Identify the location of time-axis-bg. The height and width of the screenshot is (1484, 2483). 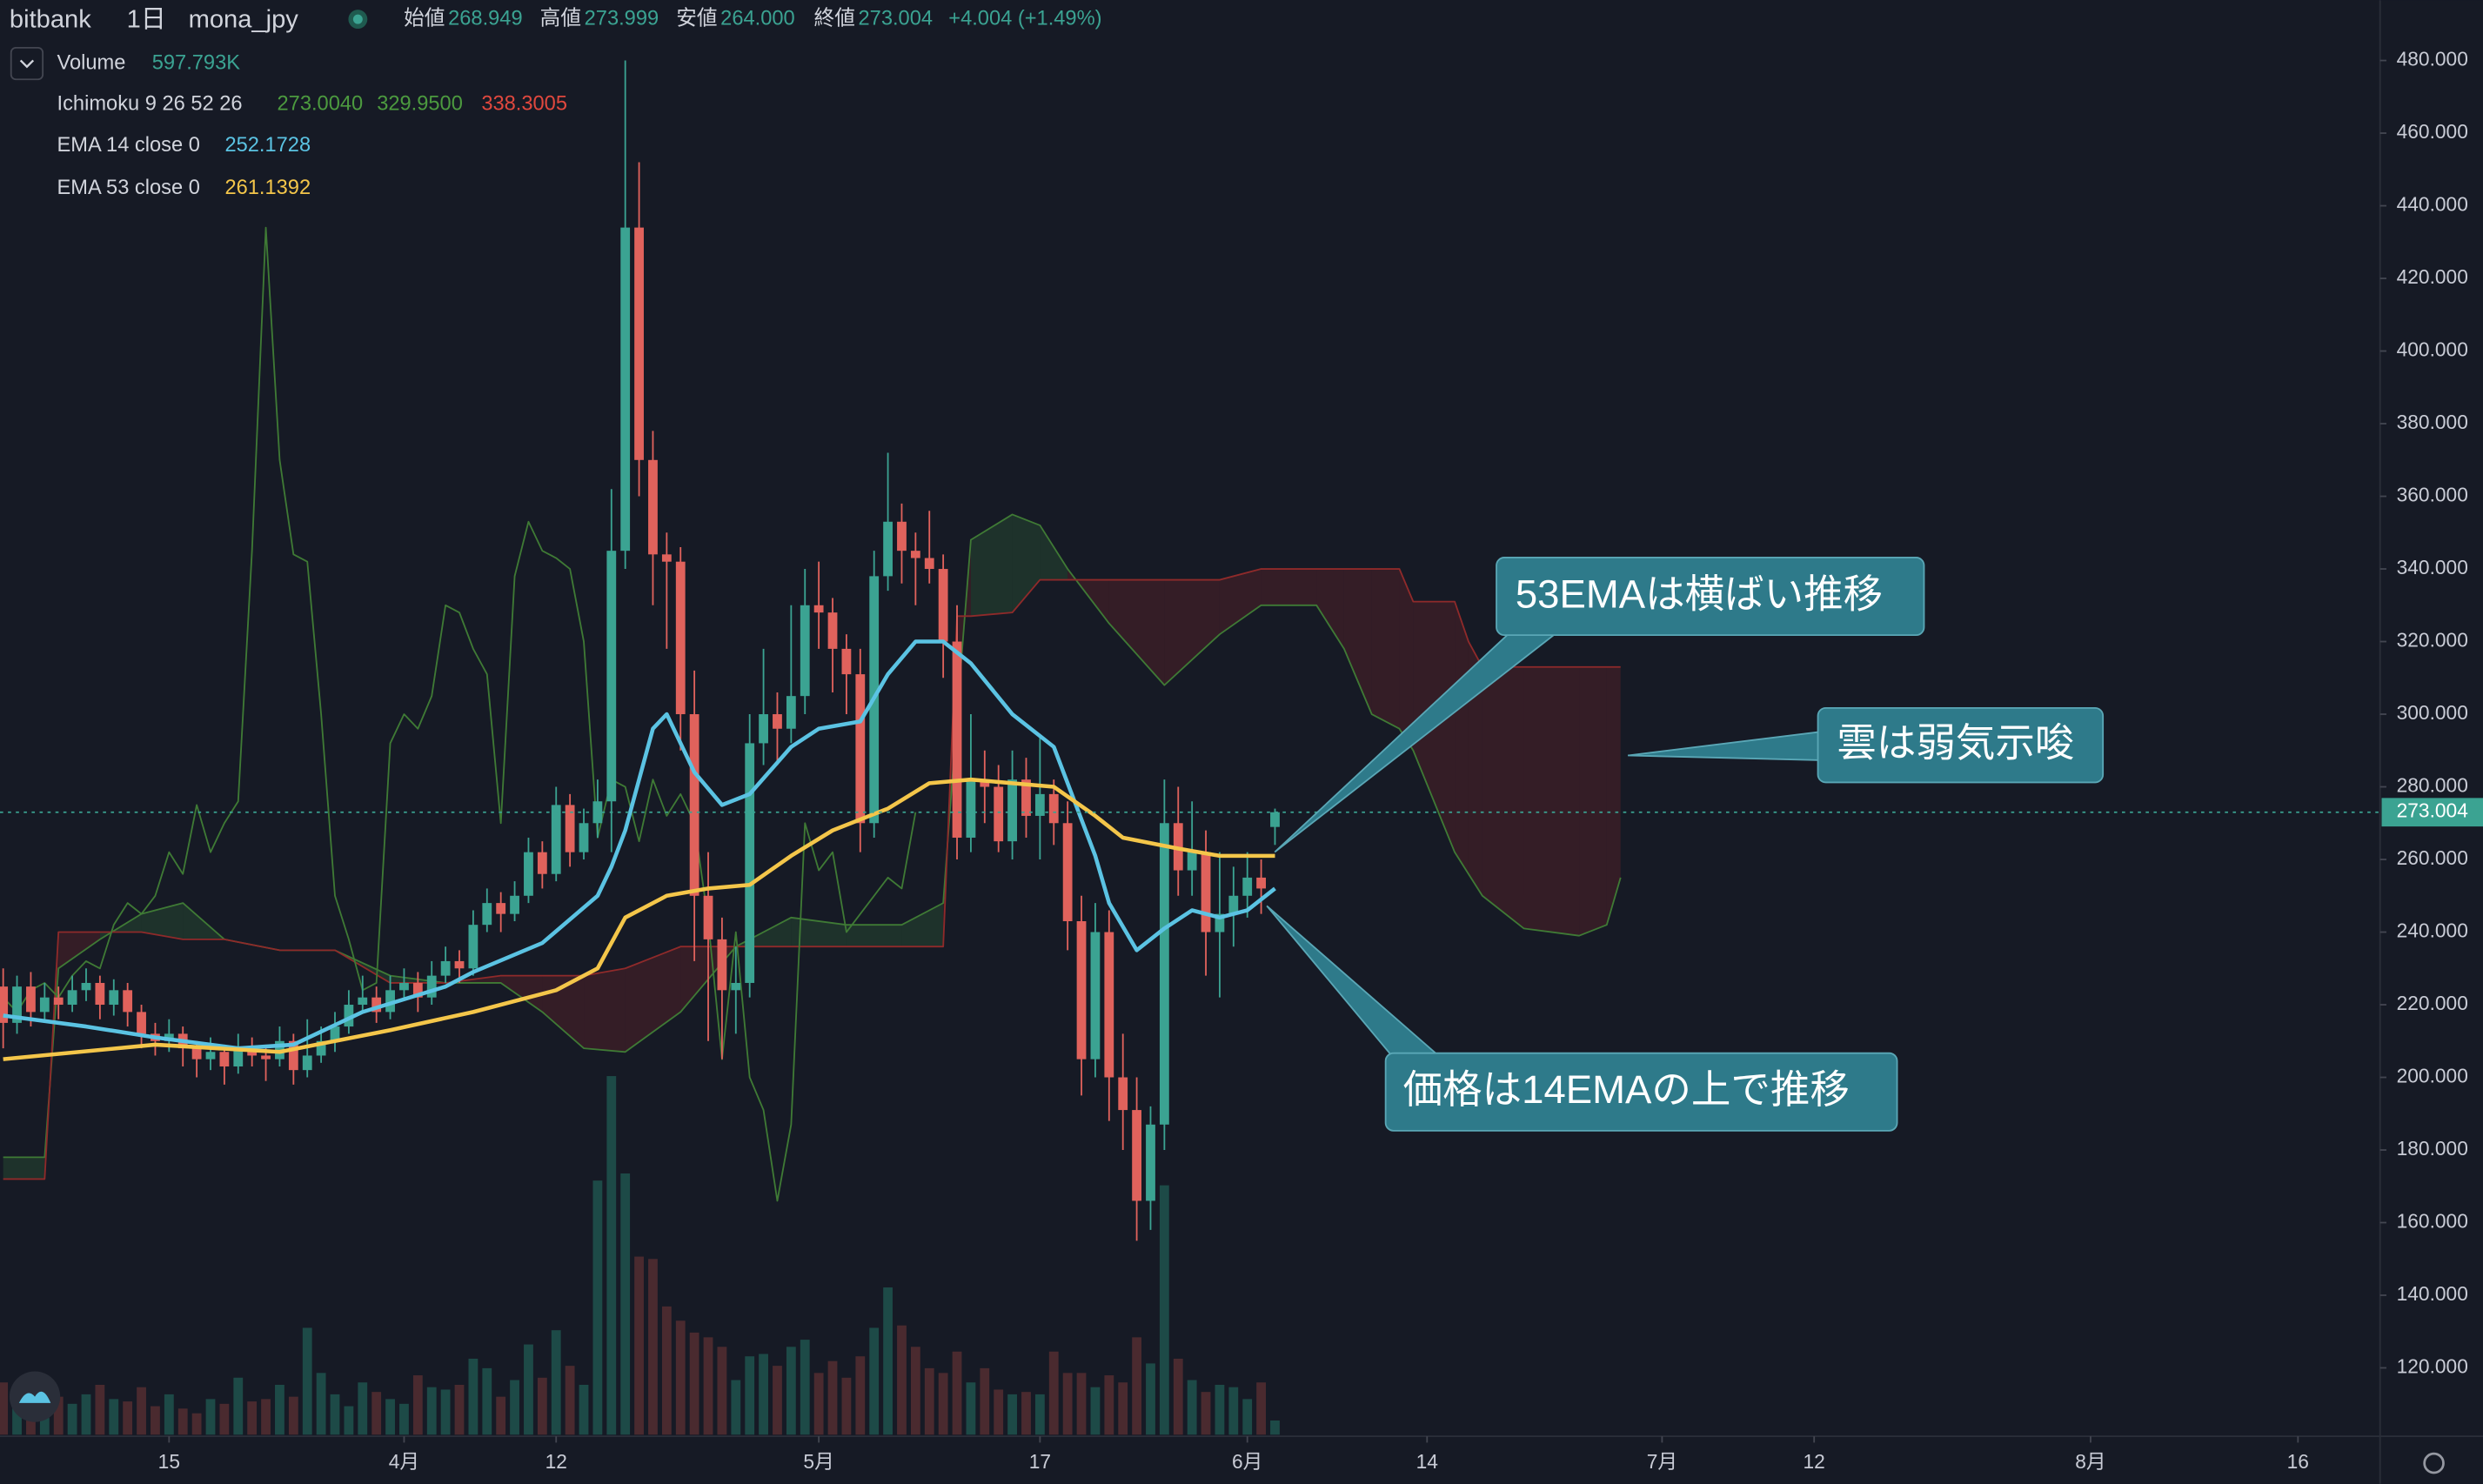
(1241, 1460).